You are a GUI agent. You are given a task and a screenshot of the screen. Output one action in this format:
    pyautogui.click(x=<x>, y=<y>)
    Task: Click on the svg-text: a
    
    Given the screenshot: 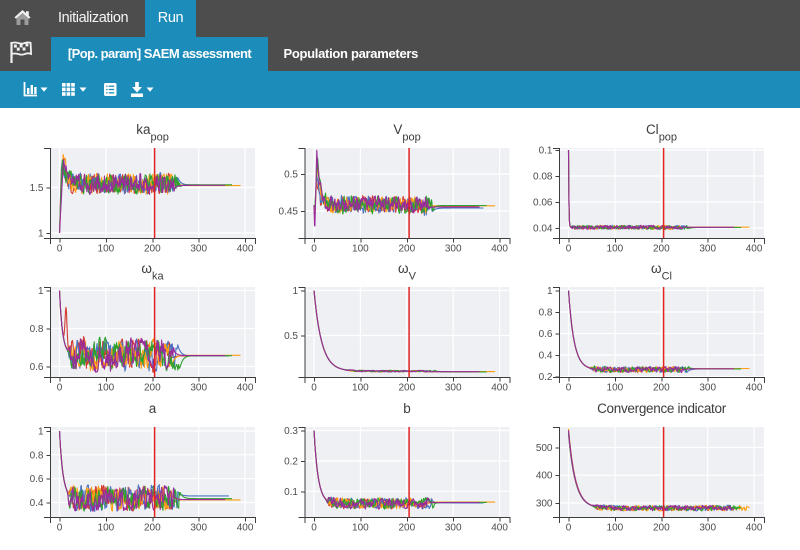 What is the action you would take?
    pyautogui.click(x=153, y=408)
    